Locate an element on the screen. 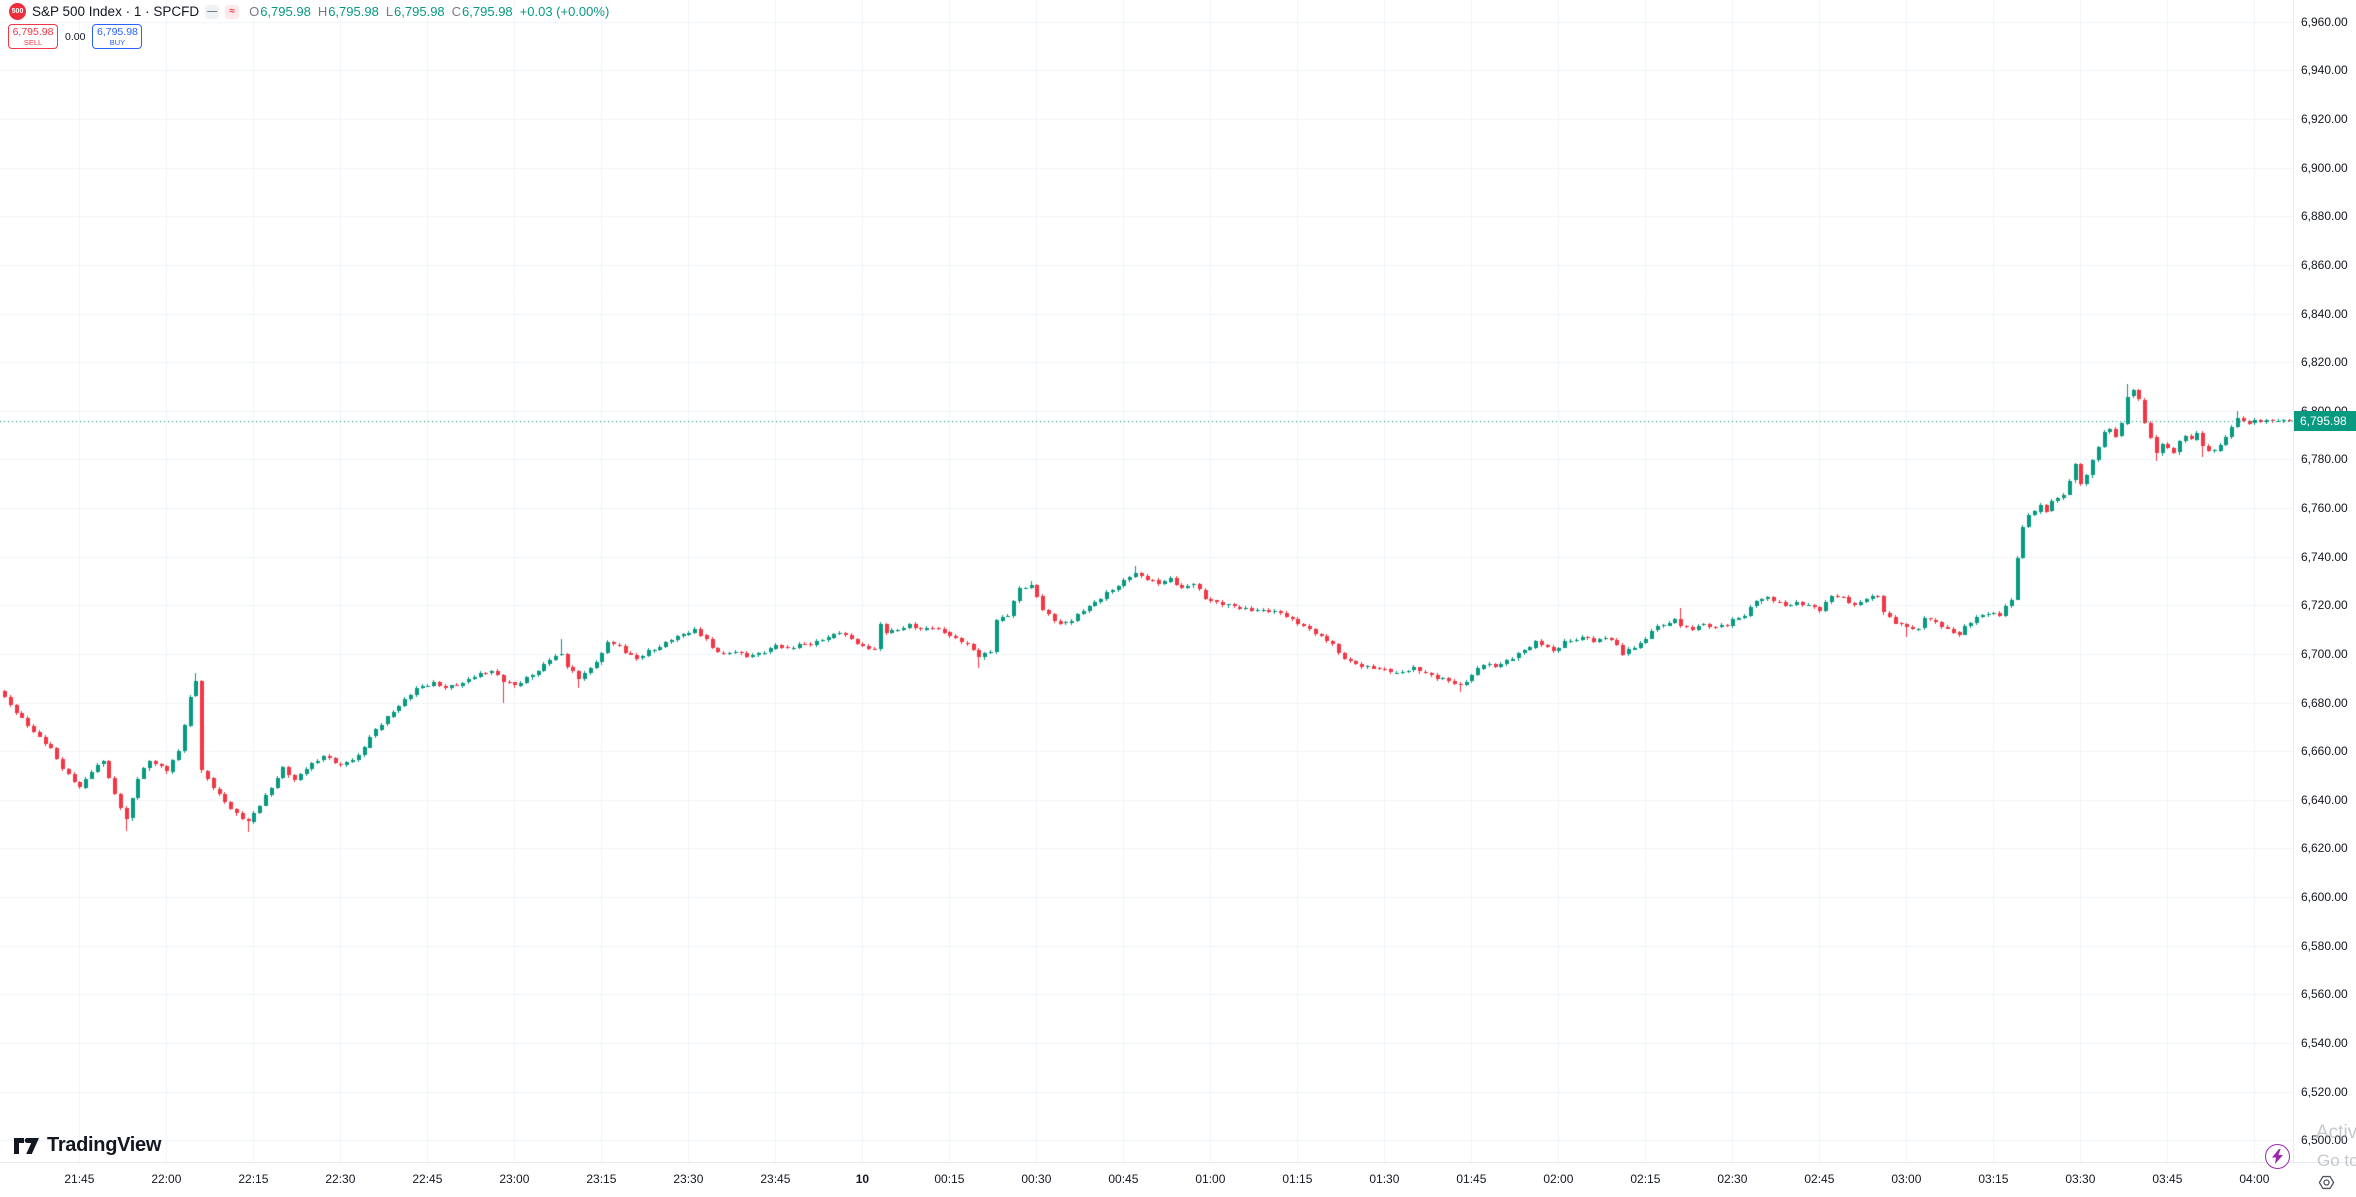  price-tick-label: 6,820.00 is located at coordinates (2324, 362).